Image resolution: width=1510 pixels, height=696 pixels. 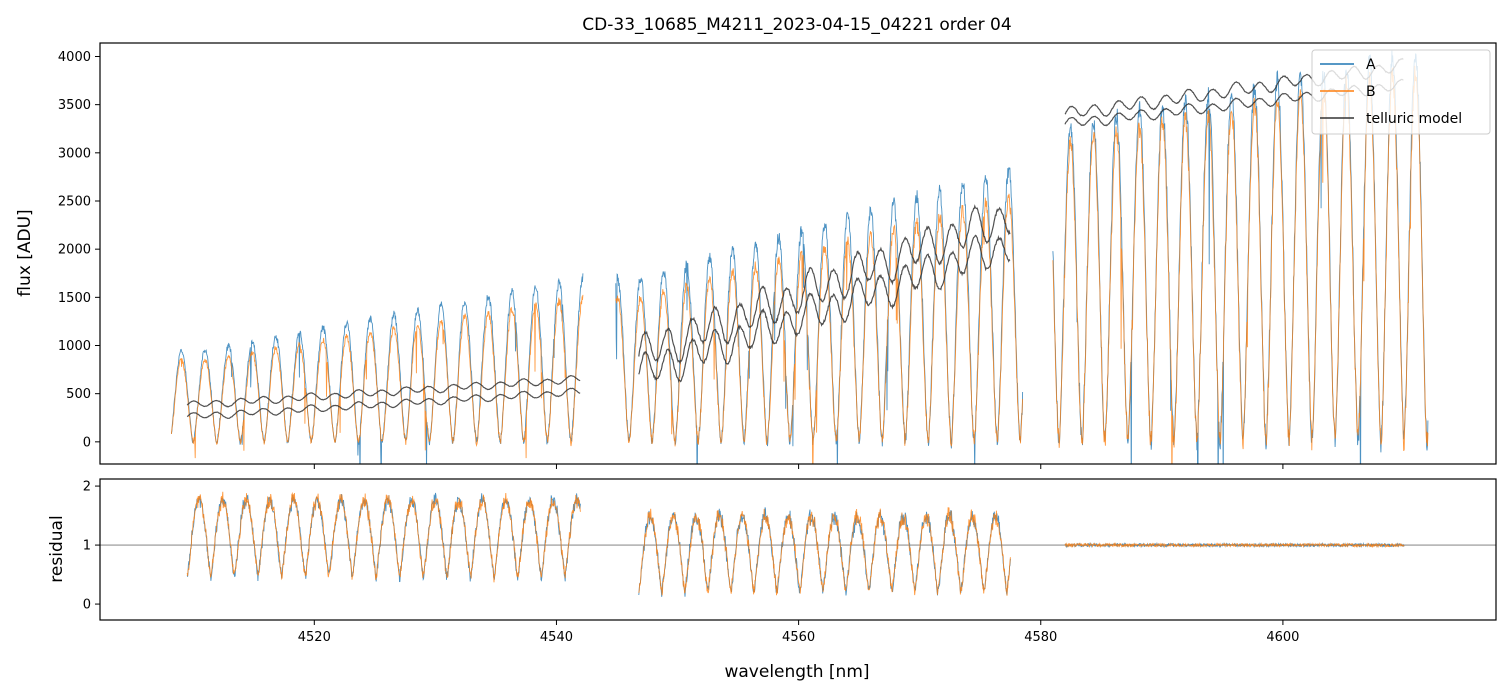 I want to click on x-tick-label-4520: 4520, so click(x=314, y=637).